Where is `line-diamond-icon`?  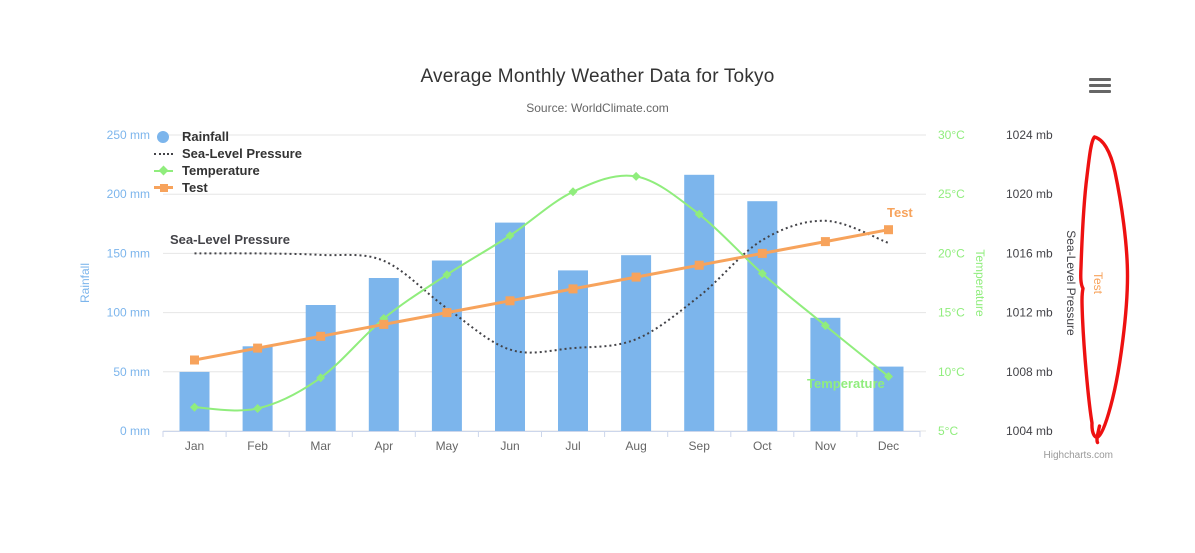 line-diamond-icon is located at coordinates (163, 171).